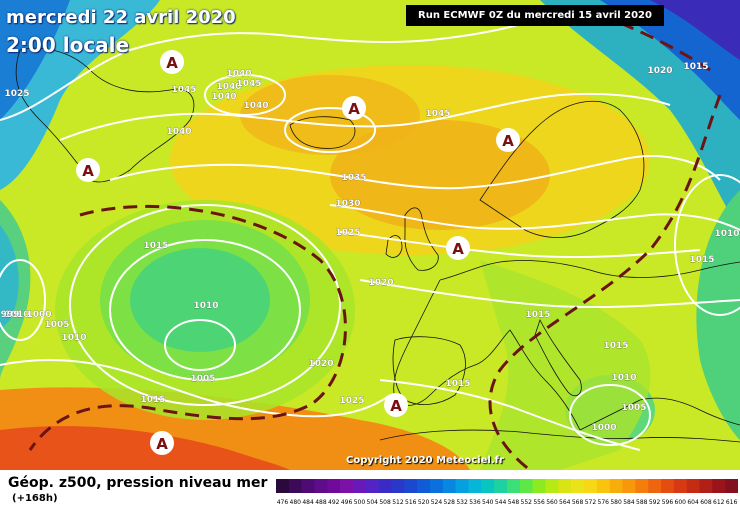 The width and height of the screenshot is (740, 512). I want to click on scale-tick-label: 604, so click(693, 502).